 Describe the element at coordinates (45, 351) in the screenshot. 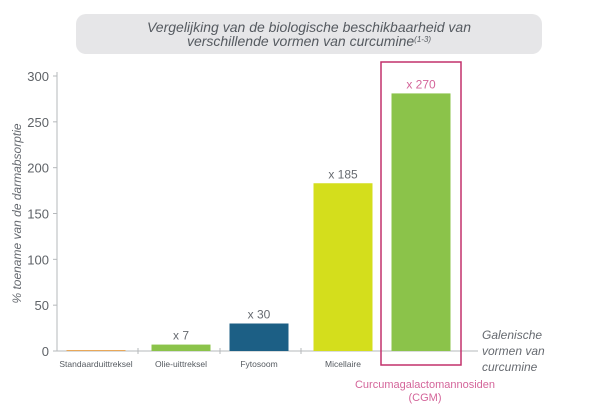

I see `y-tick-label: 0` at that location.